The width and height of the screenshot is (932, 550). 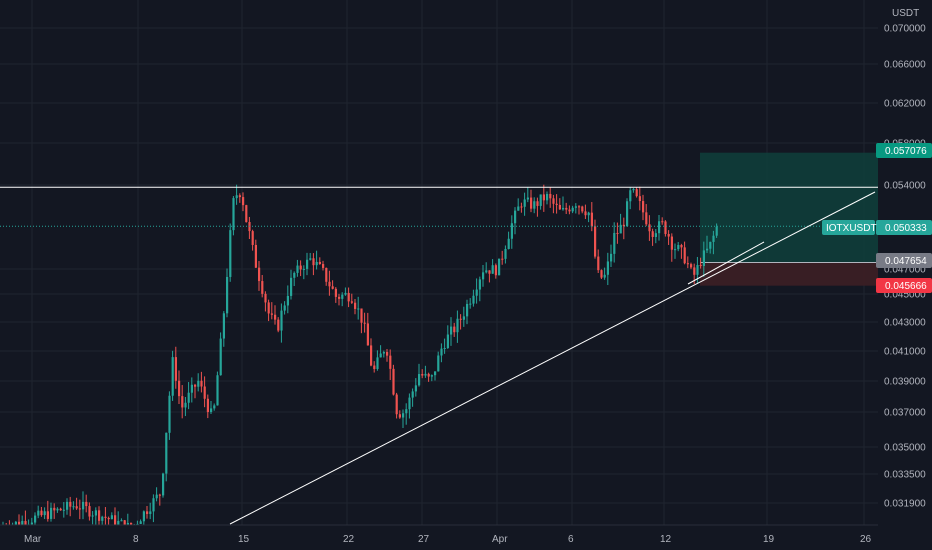 What do you see at coordinates (848, 227) in the screenshot?
I see `symbol-badge` at bounding box center [848, 227].